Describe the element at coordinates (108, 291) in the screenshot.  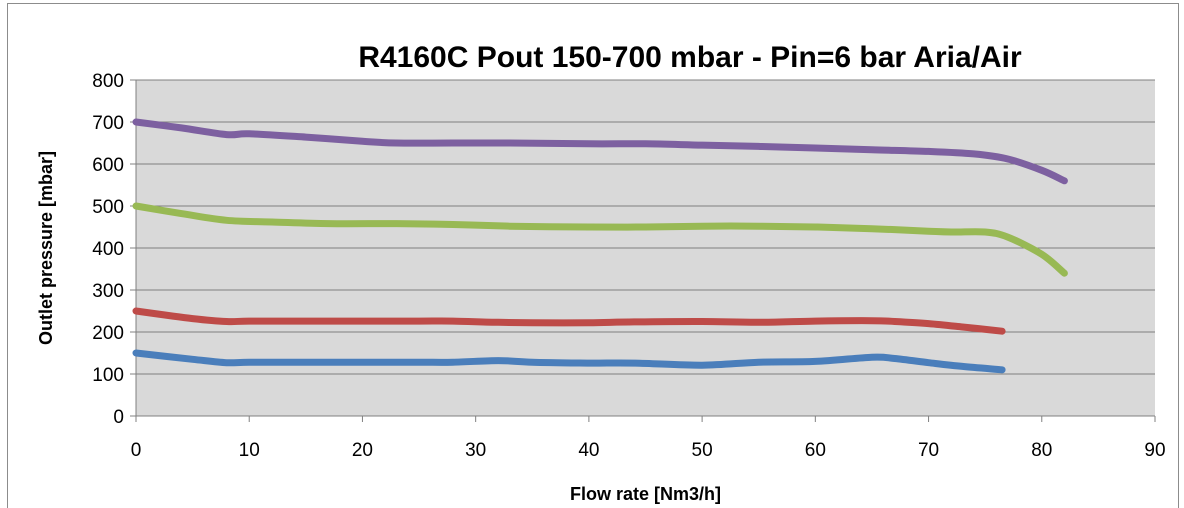
I see `y-tick-label: 300` at that location.